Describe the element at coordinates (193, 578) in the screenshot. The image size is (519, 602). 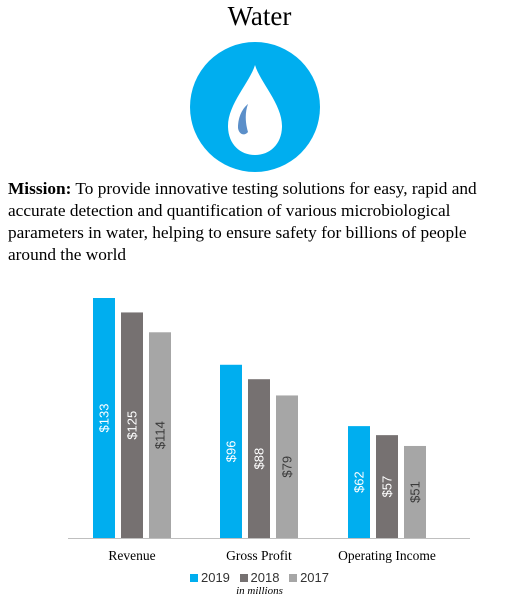
I see `legend-swatch-2019` at that location.